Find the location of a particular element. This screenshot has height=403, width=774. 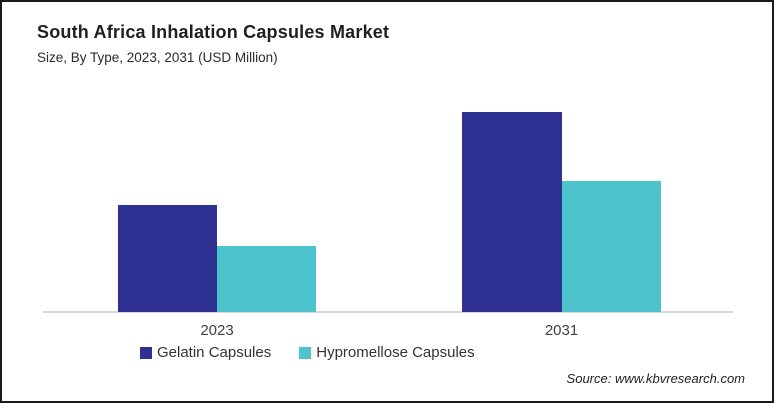

chart-title: South Africa Inhalation Capsules Market is located at coordinates (213, 32).